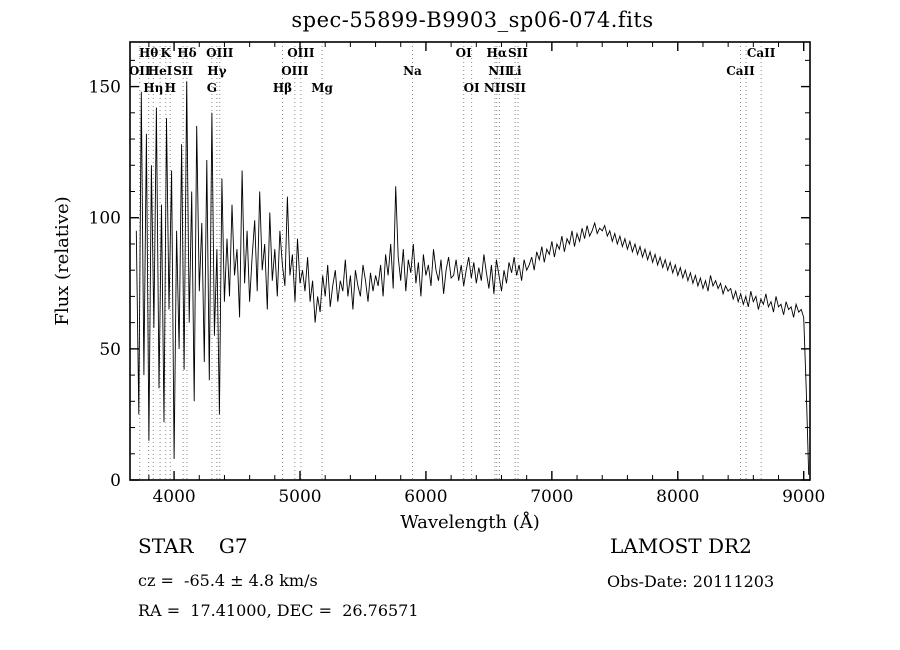 The height and width of the screenshot is (650, 900). I want to click on spectral-line-label: K, so click(166, 53).